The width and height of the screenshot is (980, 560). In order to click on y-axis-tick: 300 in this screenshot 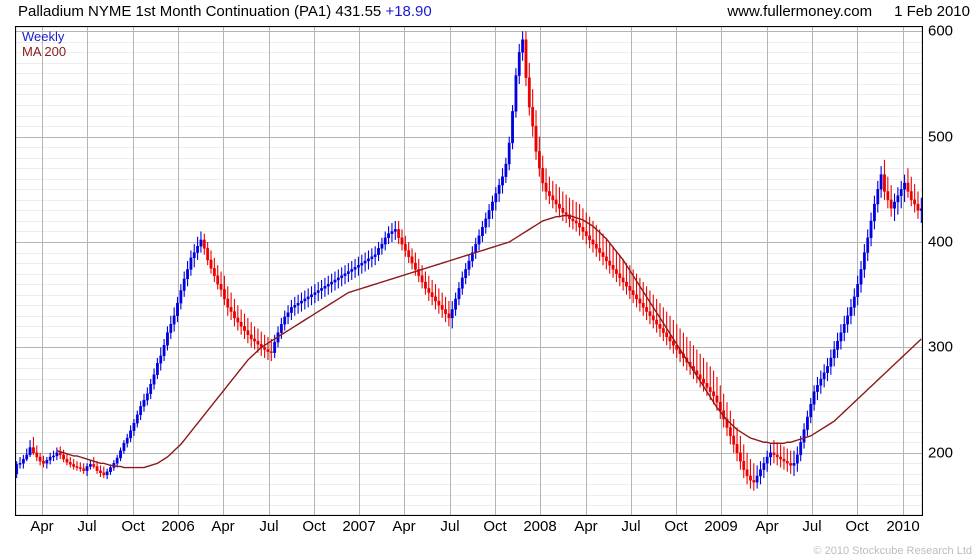, I will do `click(941, 347)`.